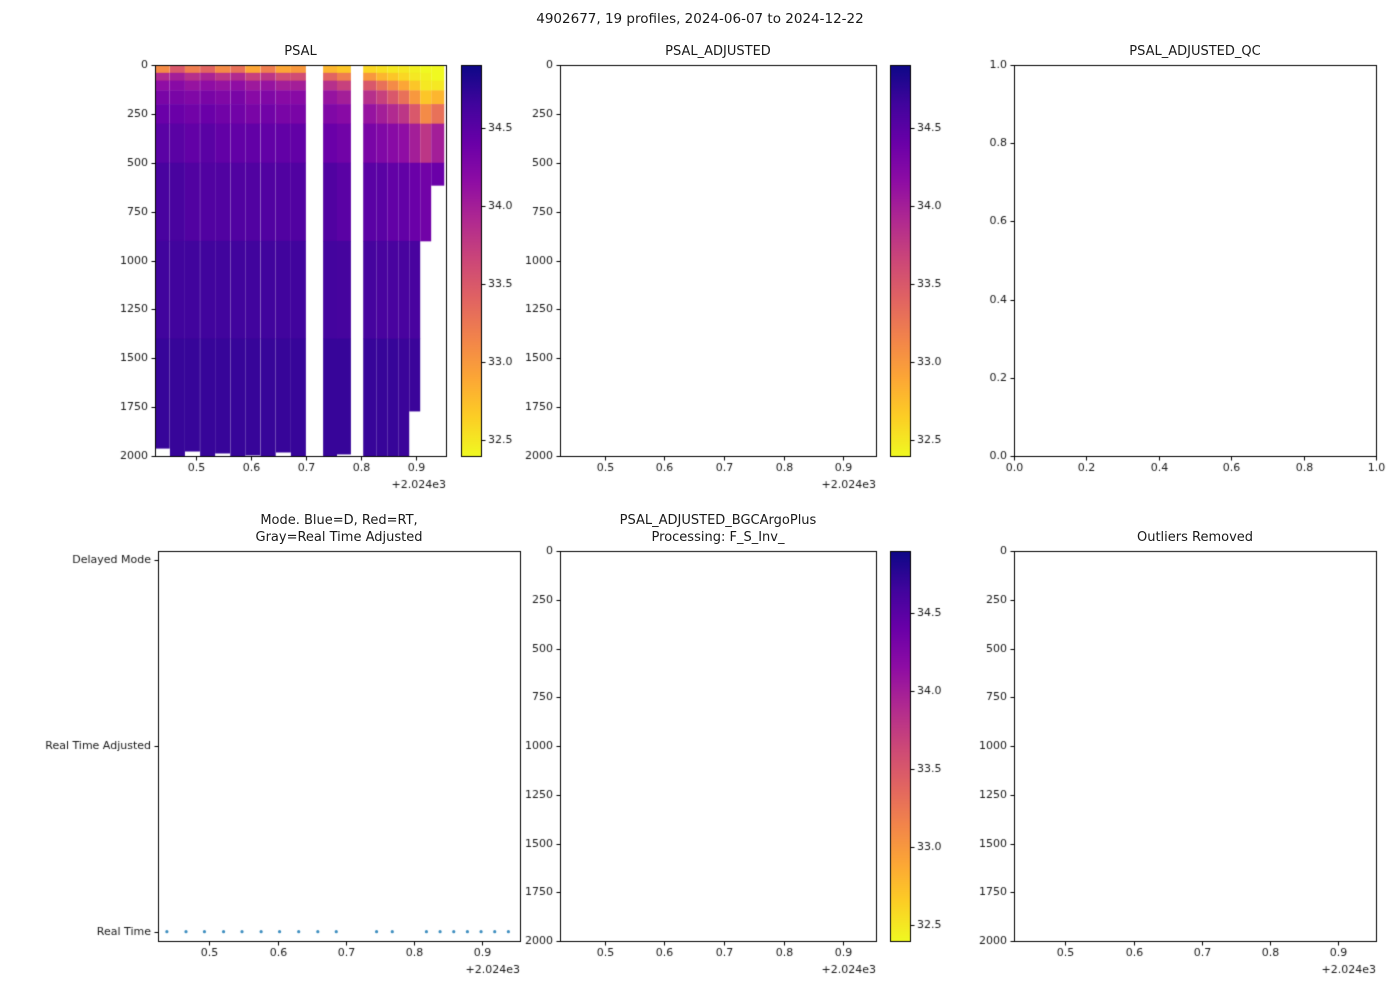  I want to click on psal-heatmap-panel: PSAL, so click(300, 250).